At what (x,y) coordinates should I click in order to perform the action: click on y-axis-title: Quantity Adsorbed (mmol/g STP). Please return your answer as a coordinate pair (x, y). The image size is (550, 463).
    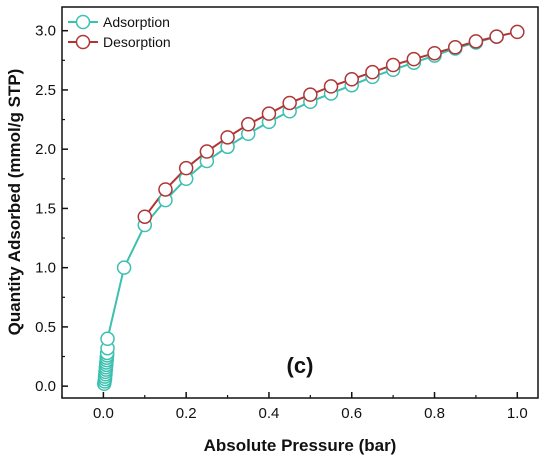
    Looking at the image, I should click on (14, 202).